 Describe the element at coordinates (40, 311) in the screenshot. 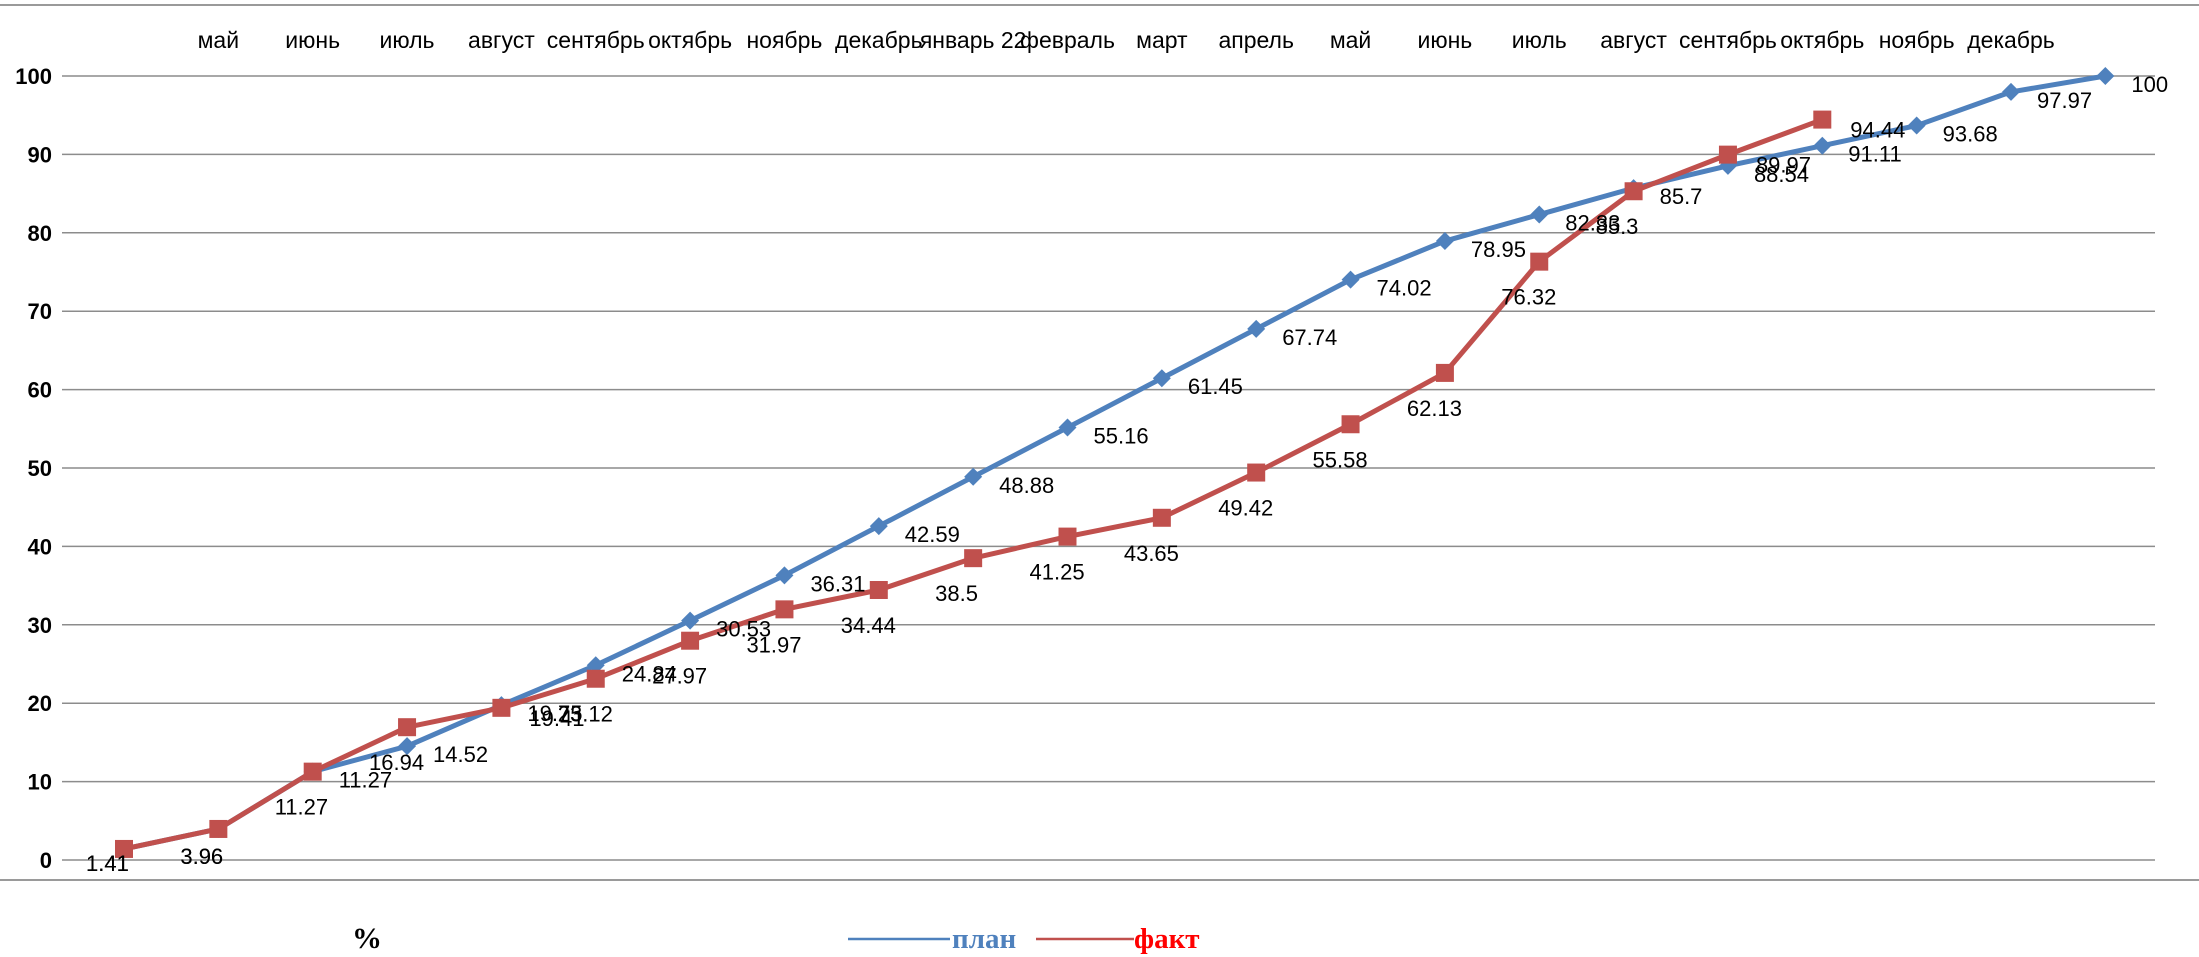

I see `y-tick-label-70: 70` at that location.